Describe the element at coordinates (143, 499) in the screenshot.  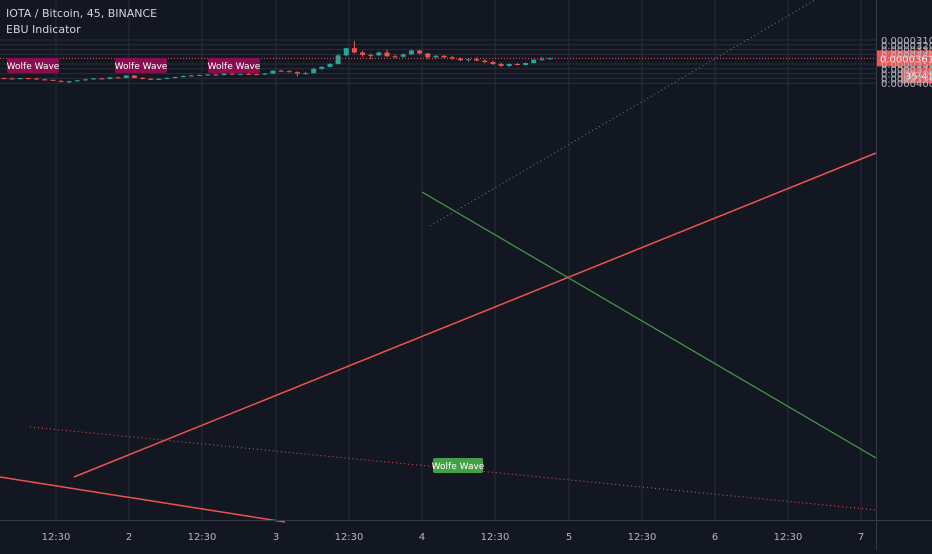
I see `wolfe-line-lower` at that location.